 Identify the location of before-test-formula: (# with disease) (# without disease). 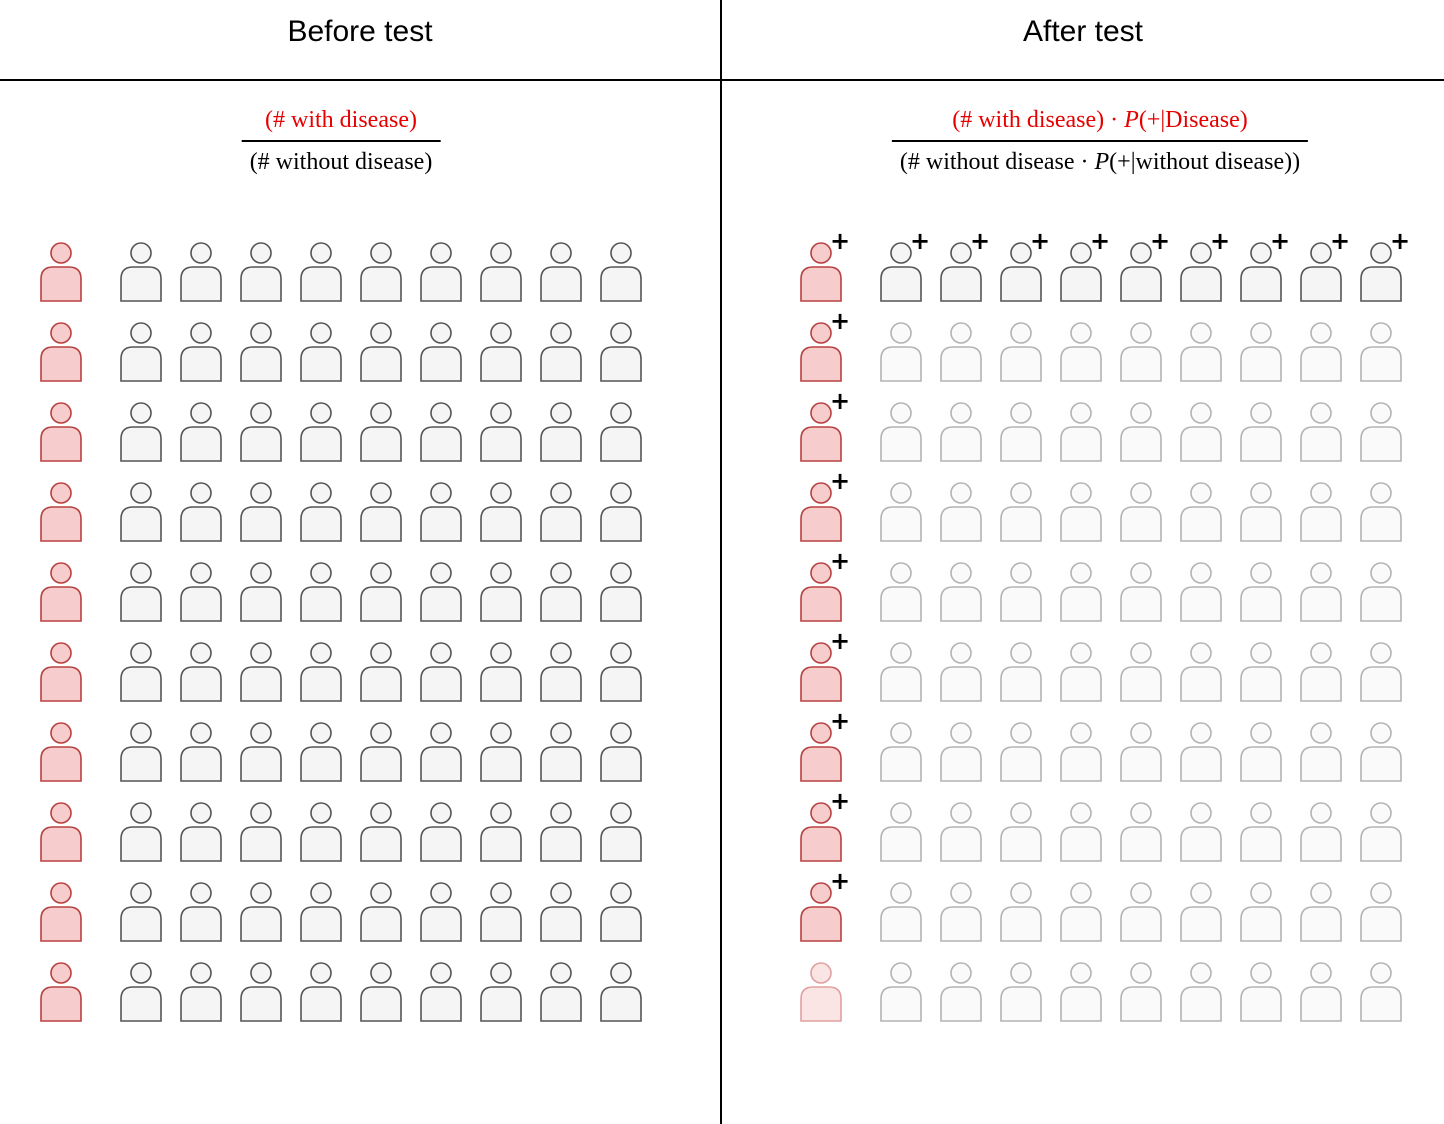
(341, 141).